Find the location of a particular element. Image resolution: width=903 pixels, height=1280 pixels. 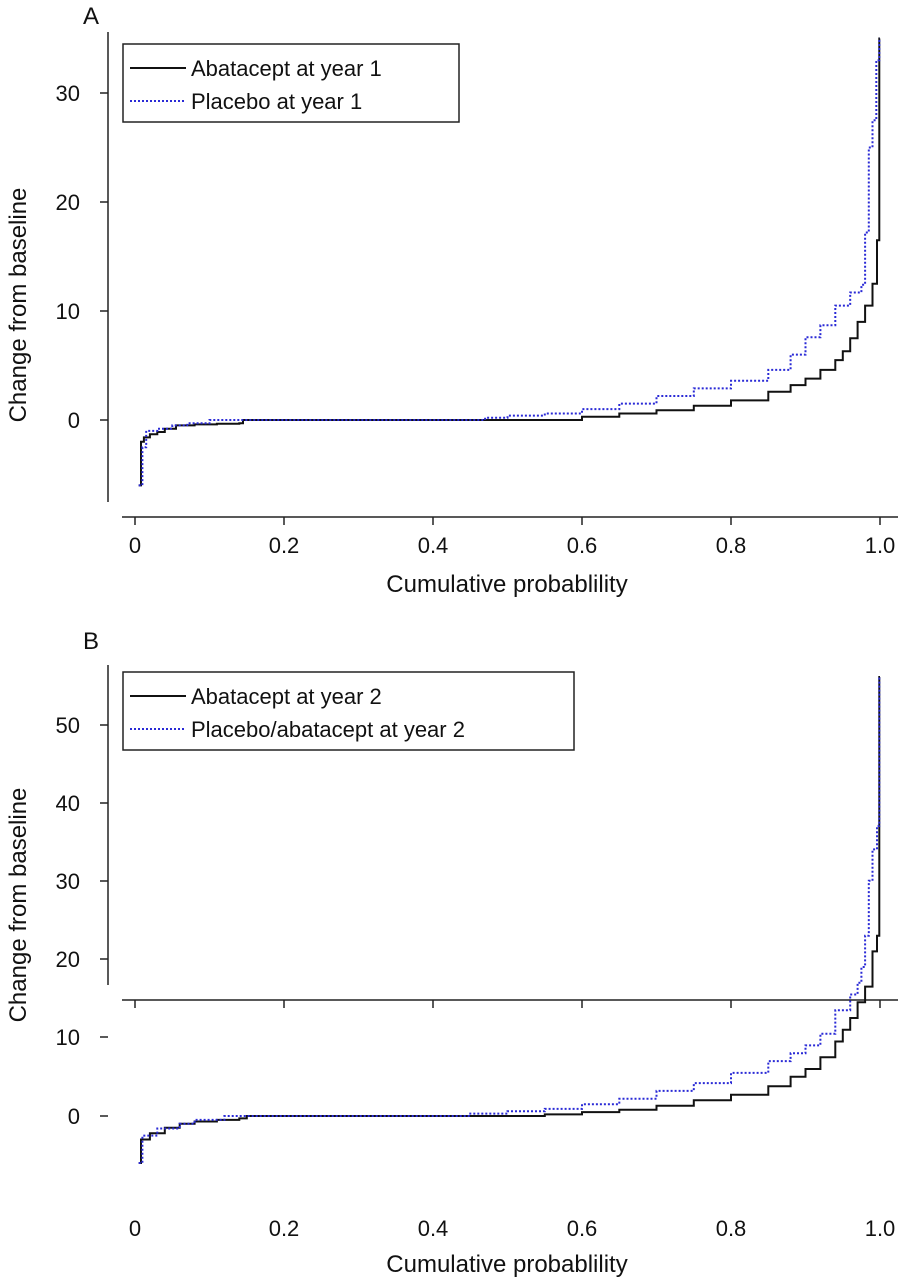

panel-b-y-tick-label: 10 is located at coordinates (68, 1037).